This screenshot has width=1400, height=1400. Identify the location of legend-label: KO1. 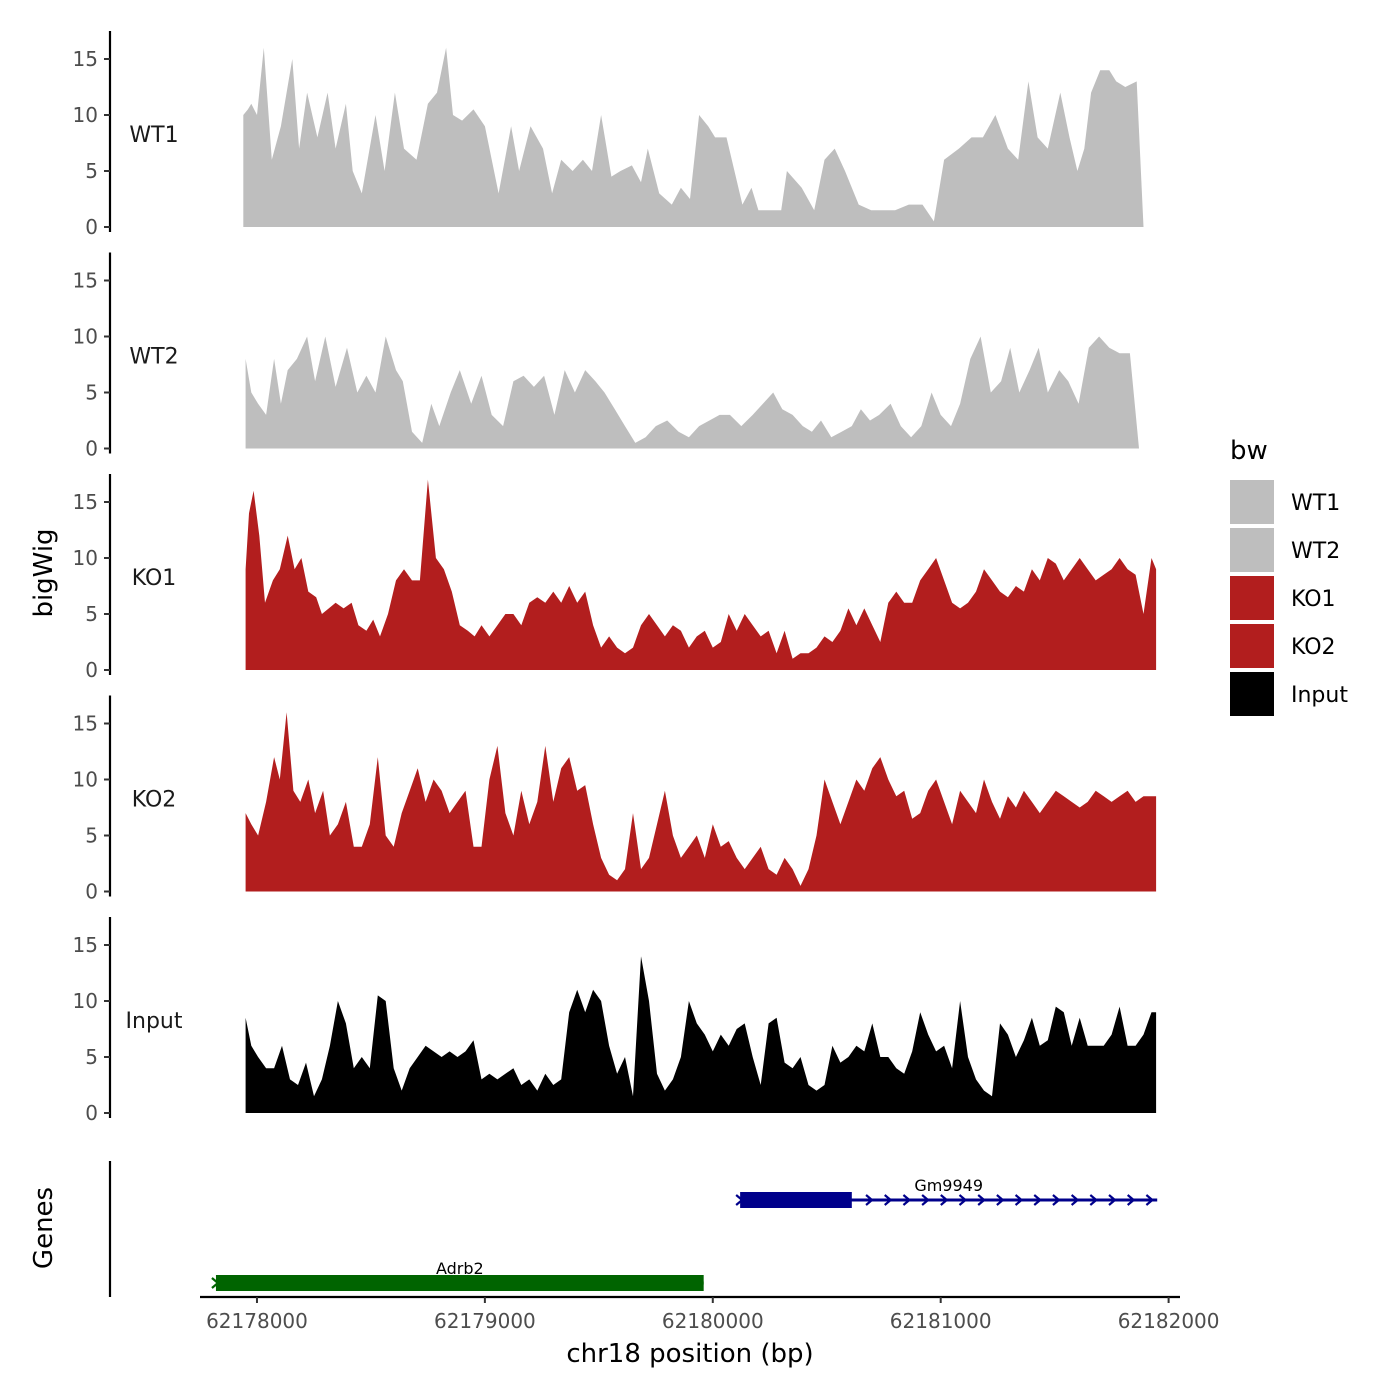
(1313, 599).